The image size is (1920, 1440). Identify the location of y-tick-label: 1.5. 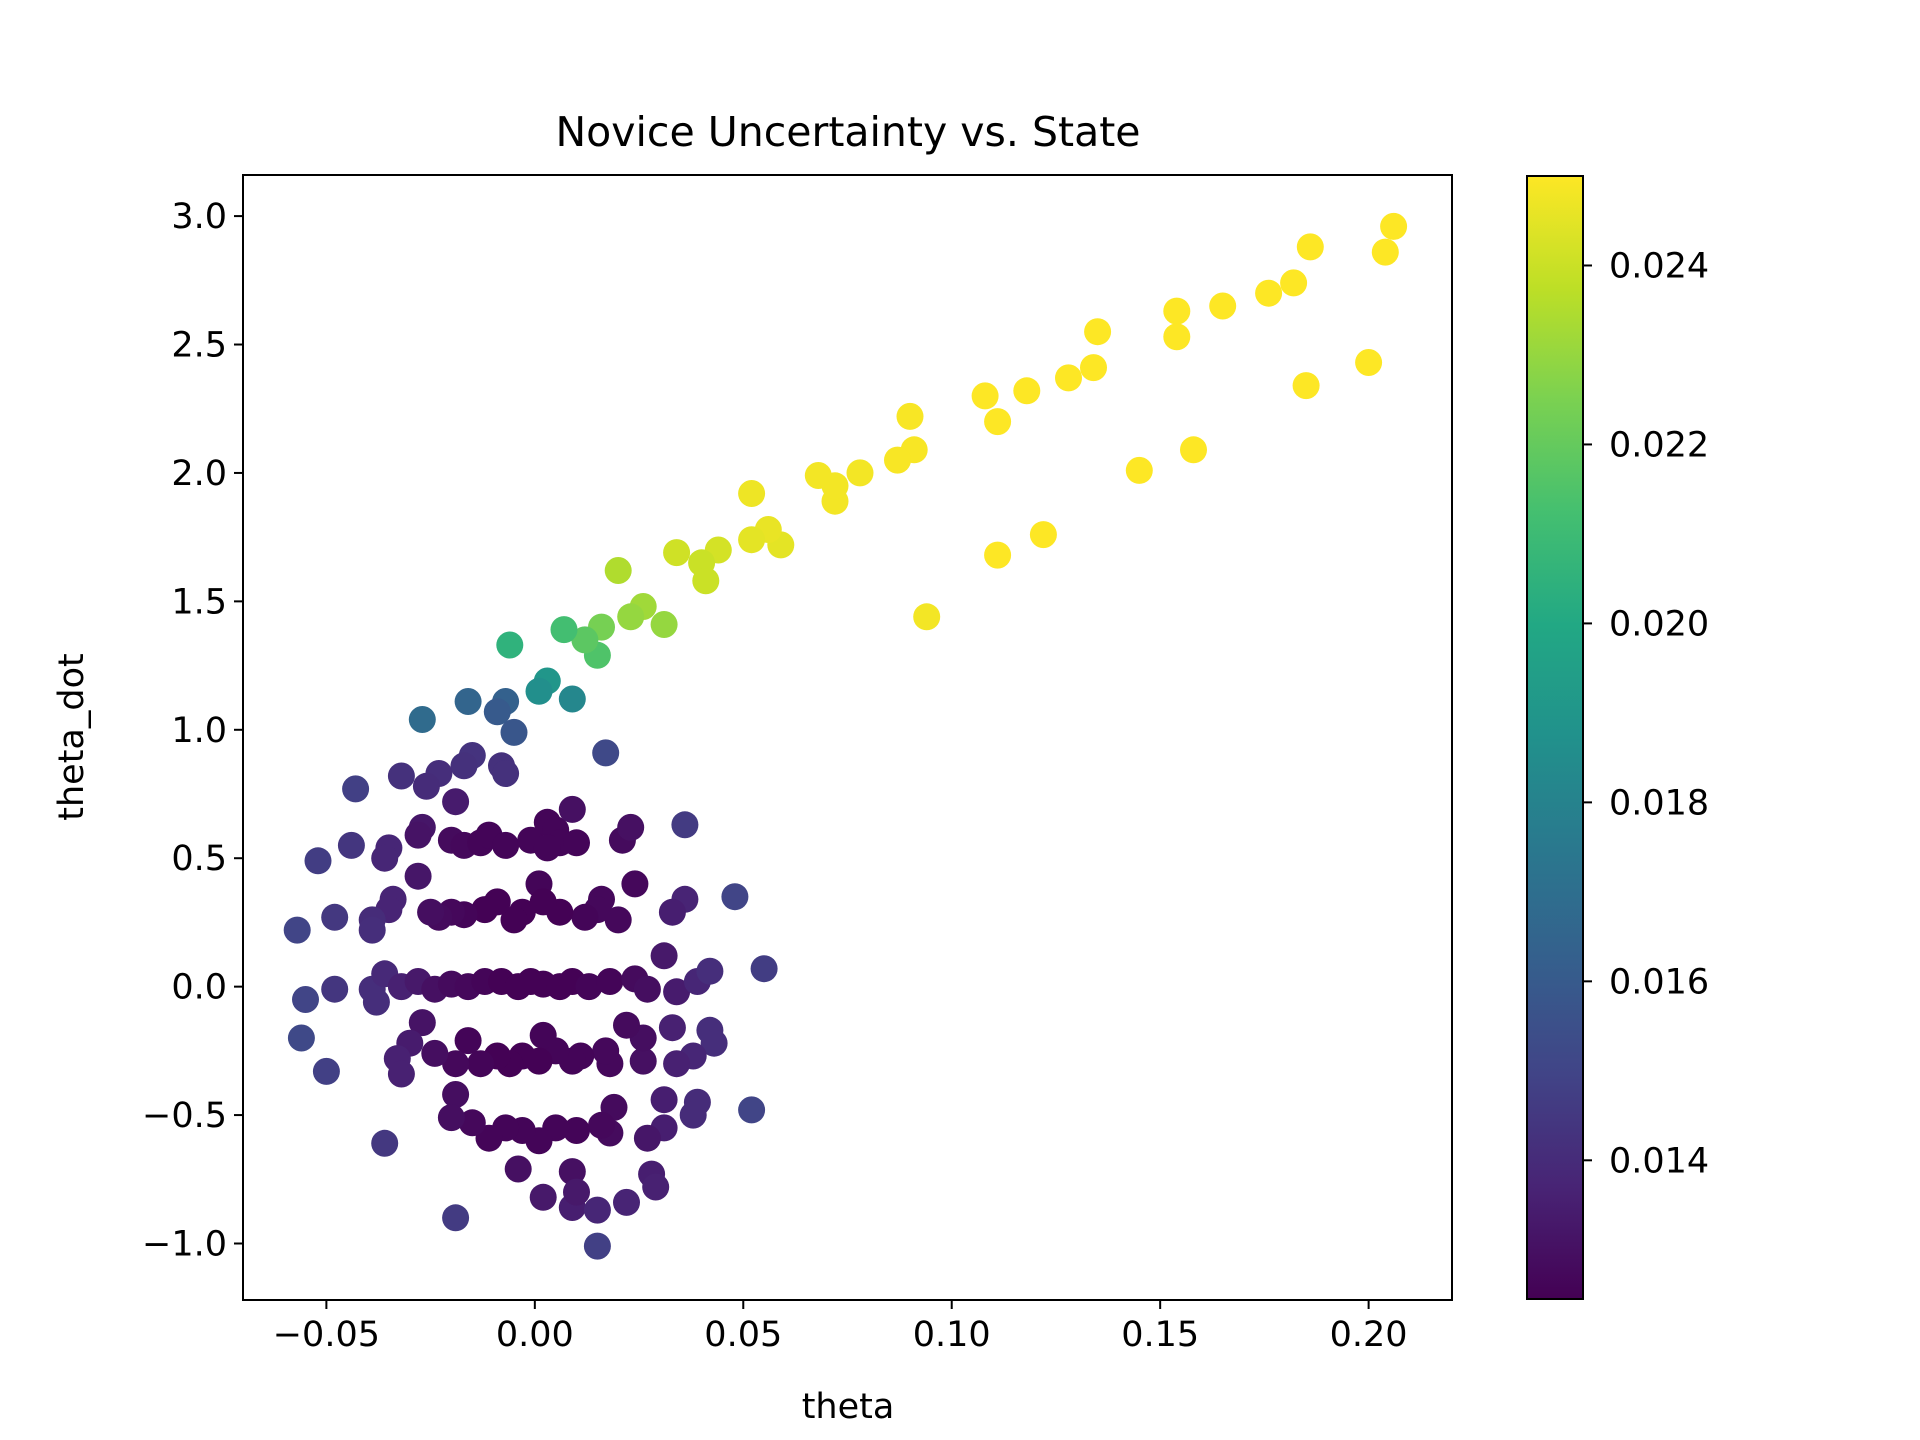
(199, 602).